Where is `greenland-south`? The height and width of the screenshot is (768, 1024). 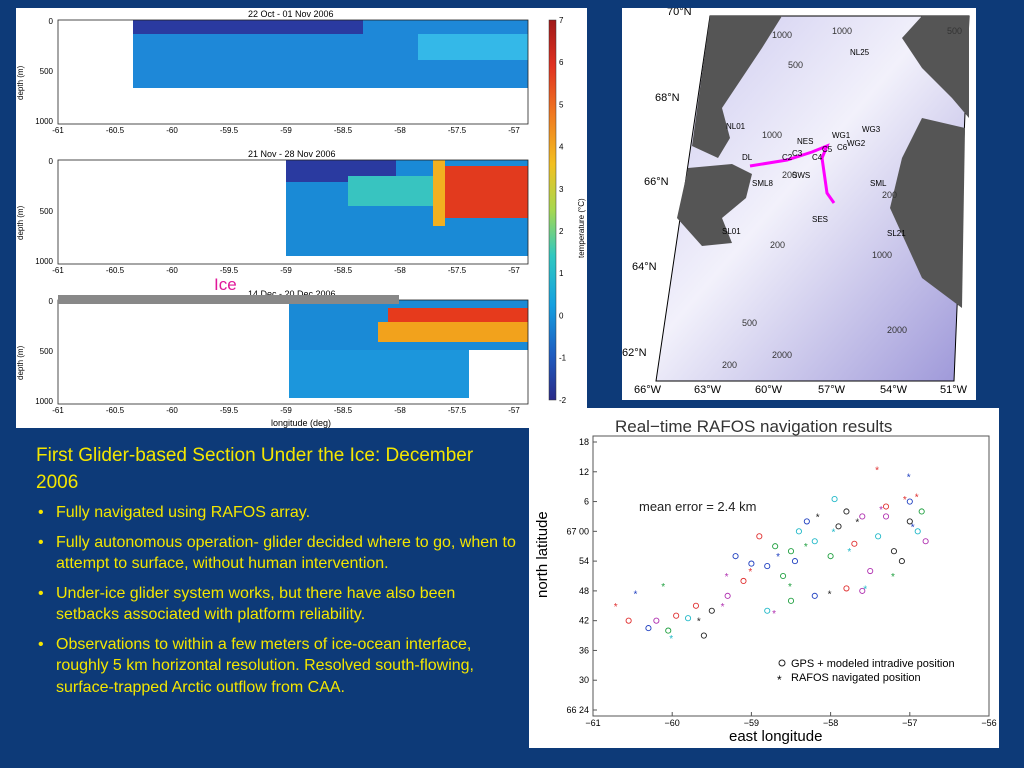
greenland-south is located at coordinates (927, 213).